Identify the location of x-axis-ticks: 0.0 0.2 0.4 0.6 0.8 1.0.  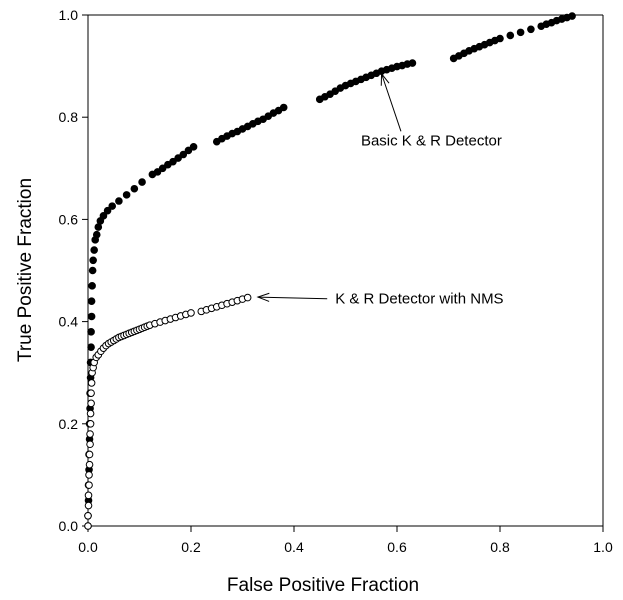
(345, 540).